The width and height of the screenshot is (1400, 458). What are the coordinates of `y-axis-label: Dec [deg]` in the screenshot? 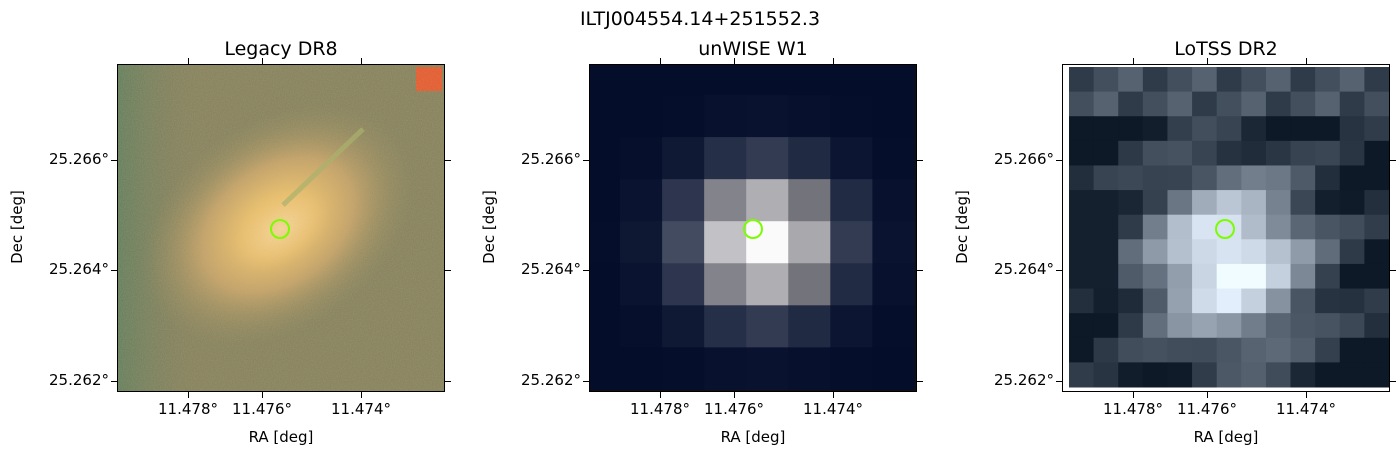 It's located at (962, 227).